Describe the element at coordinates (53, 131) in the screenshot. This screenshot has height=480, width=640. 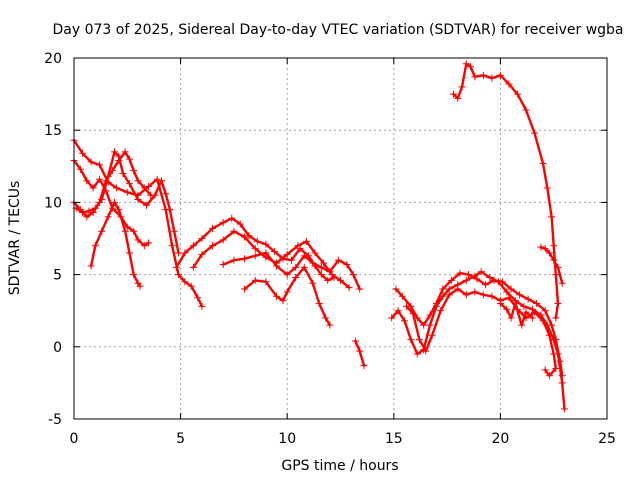
I see `y-tick-label: 15` at that location.